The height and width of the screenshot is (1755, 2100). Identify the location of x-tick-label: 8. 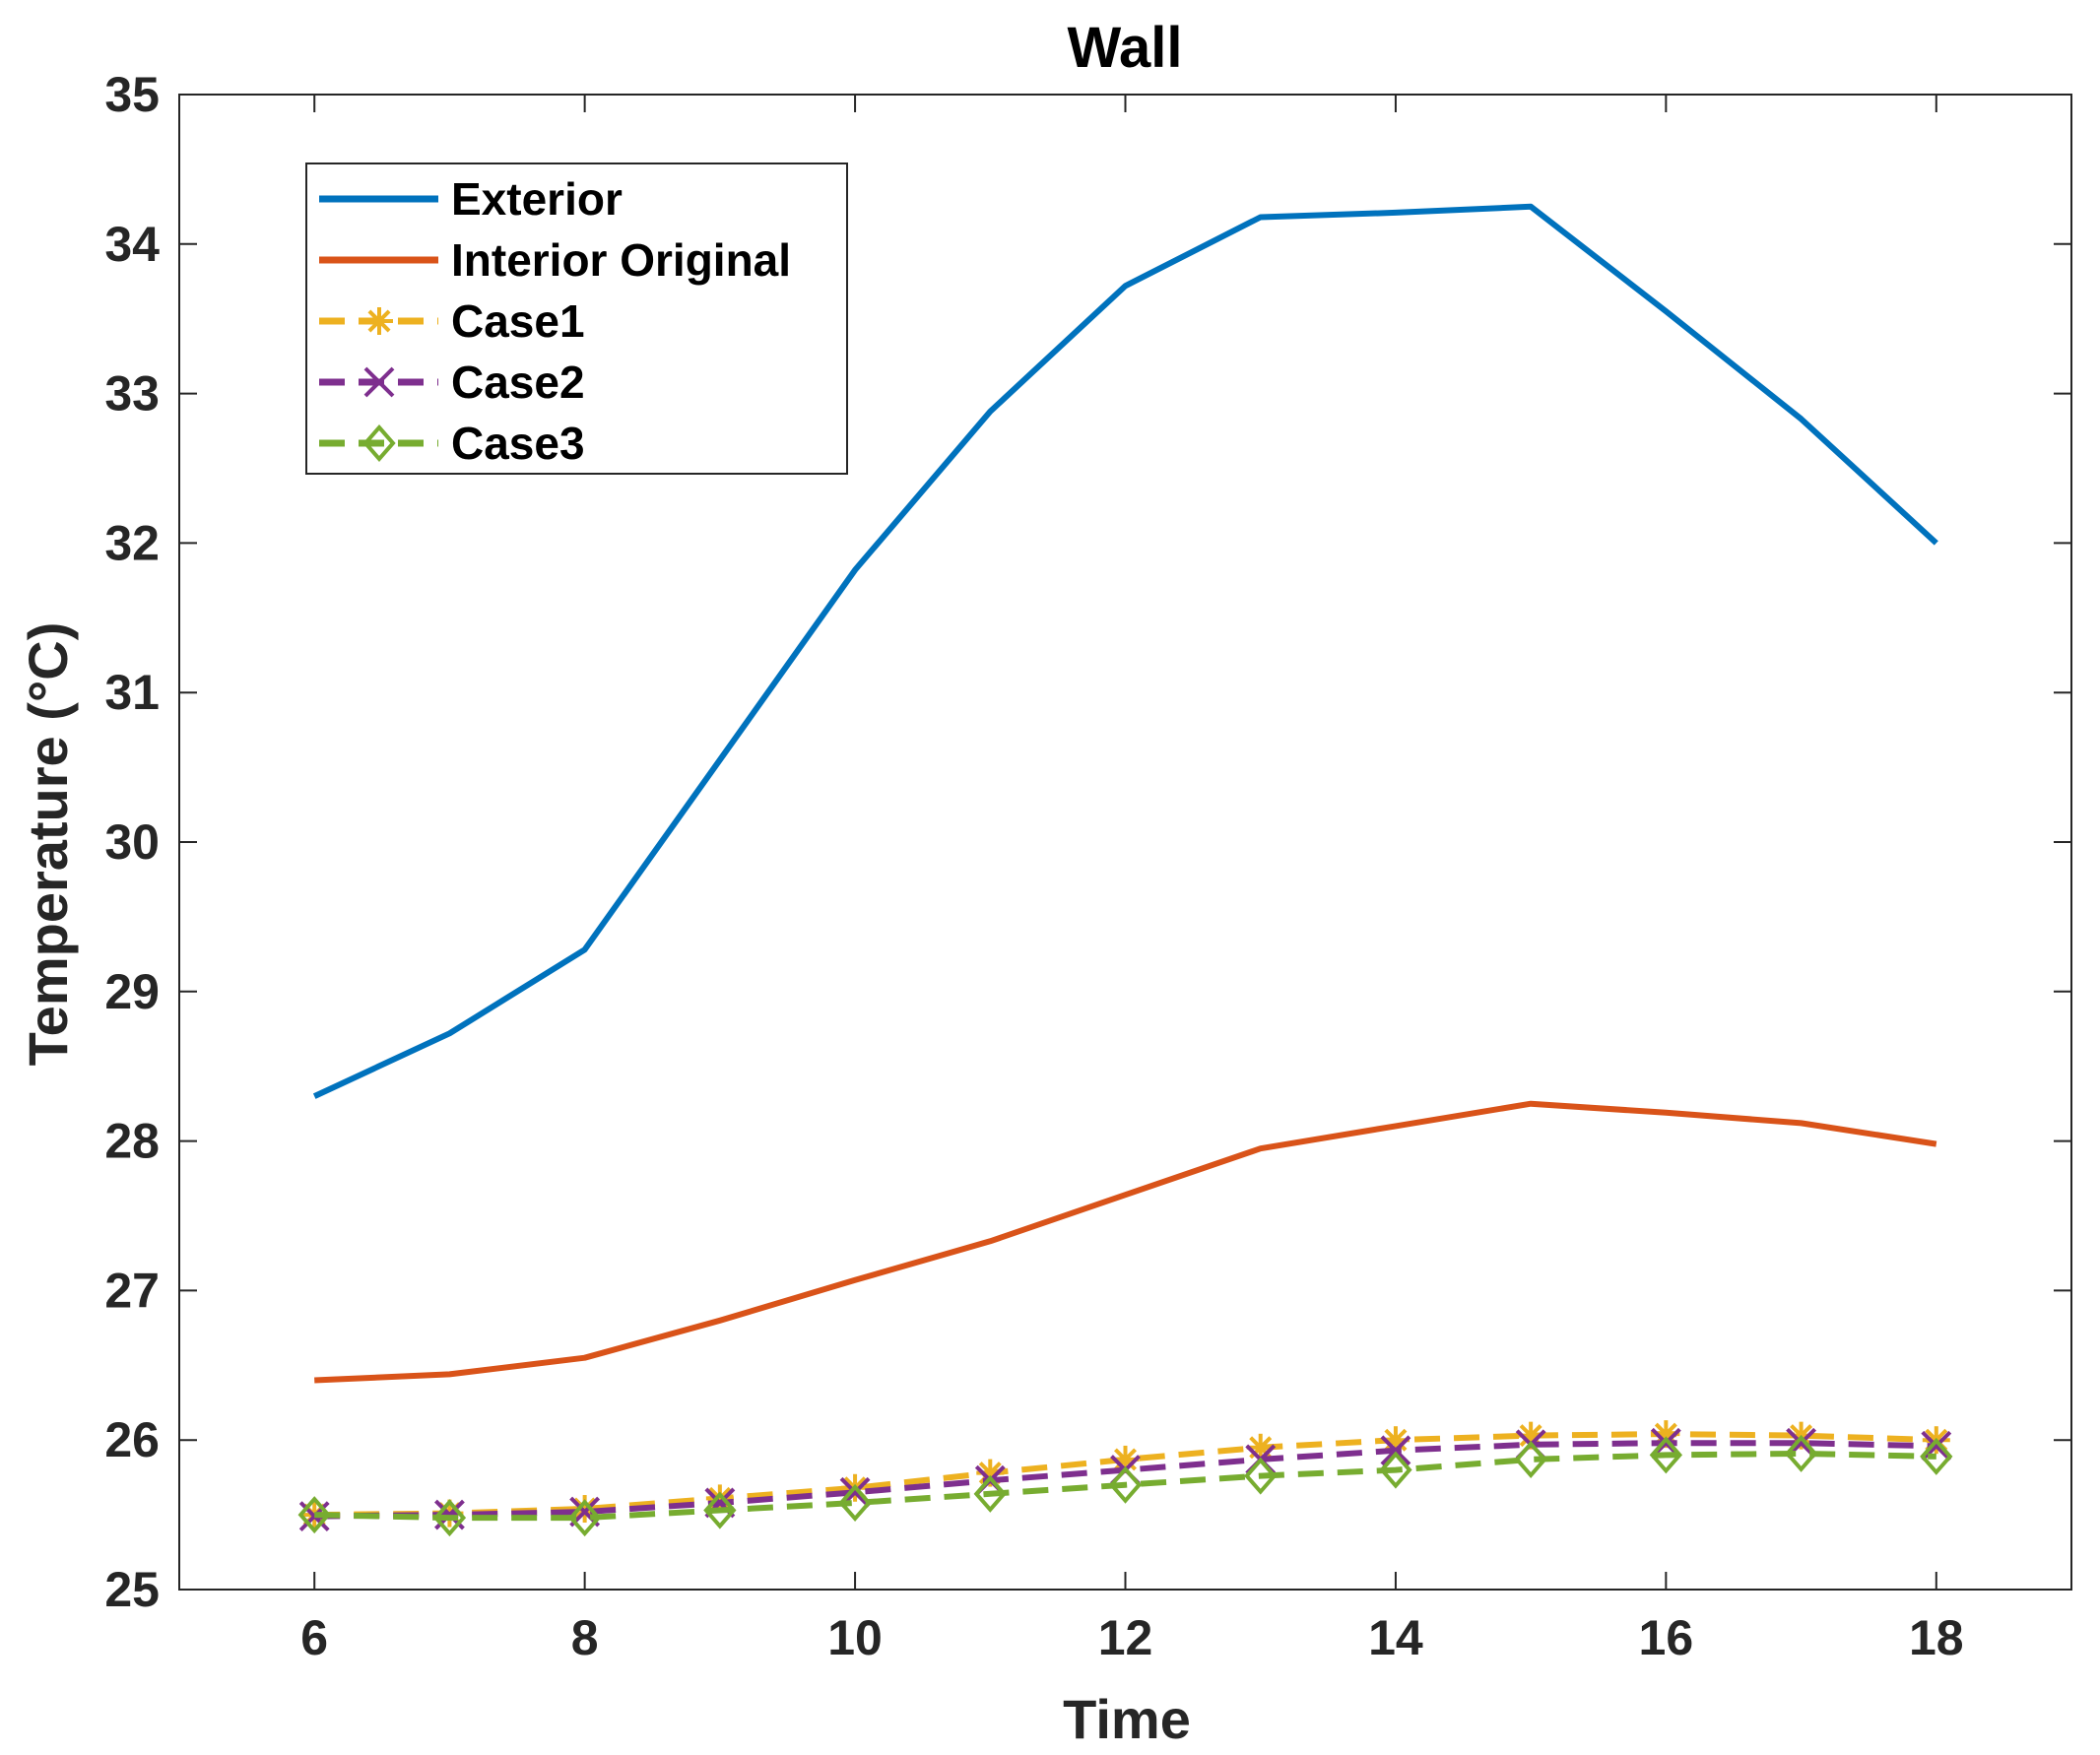
(585, 1637).